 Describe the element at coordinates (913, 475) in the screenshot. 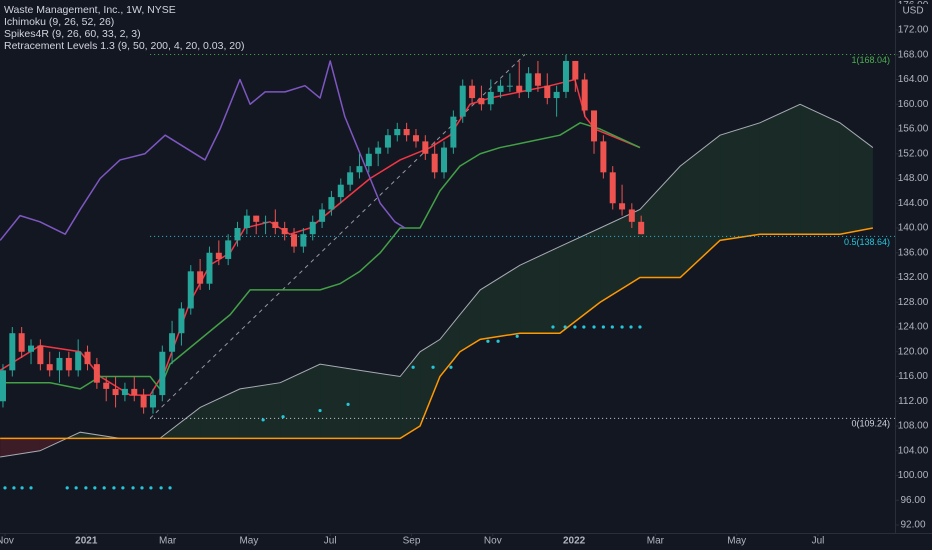

I see `y-tick-label: 100.00` at that location.